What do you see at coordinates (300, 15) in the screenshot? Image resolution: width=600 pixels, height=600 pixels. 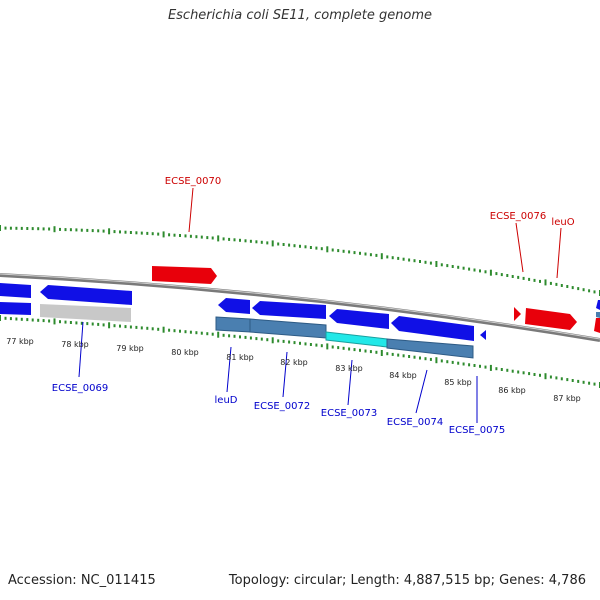 I see `genome-title: Escherichia coli SE11, complete genome` at bounding box center [300, 15].